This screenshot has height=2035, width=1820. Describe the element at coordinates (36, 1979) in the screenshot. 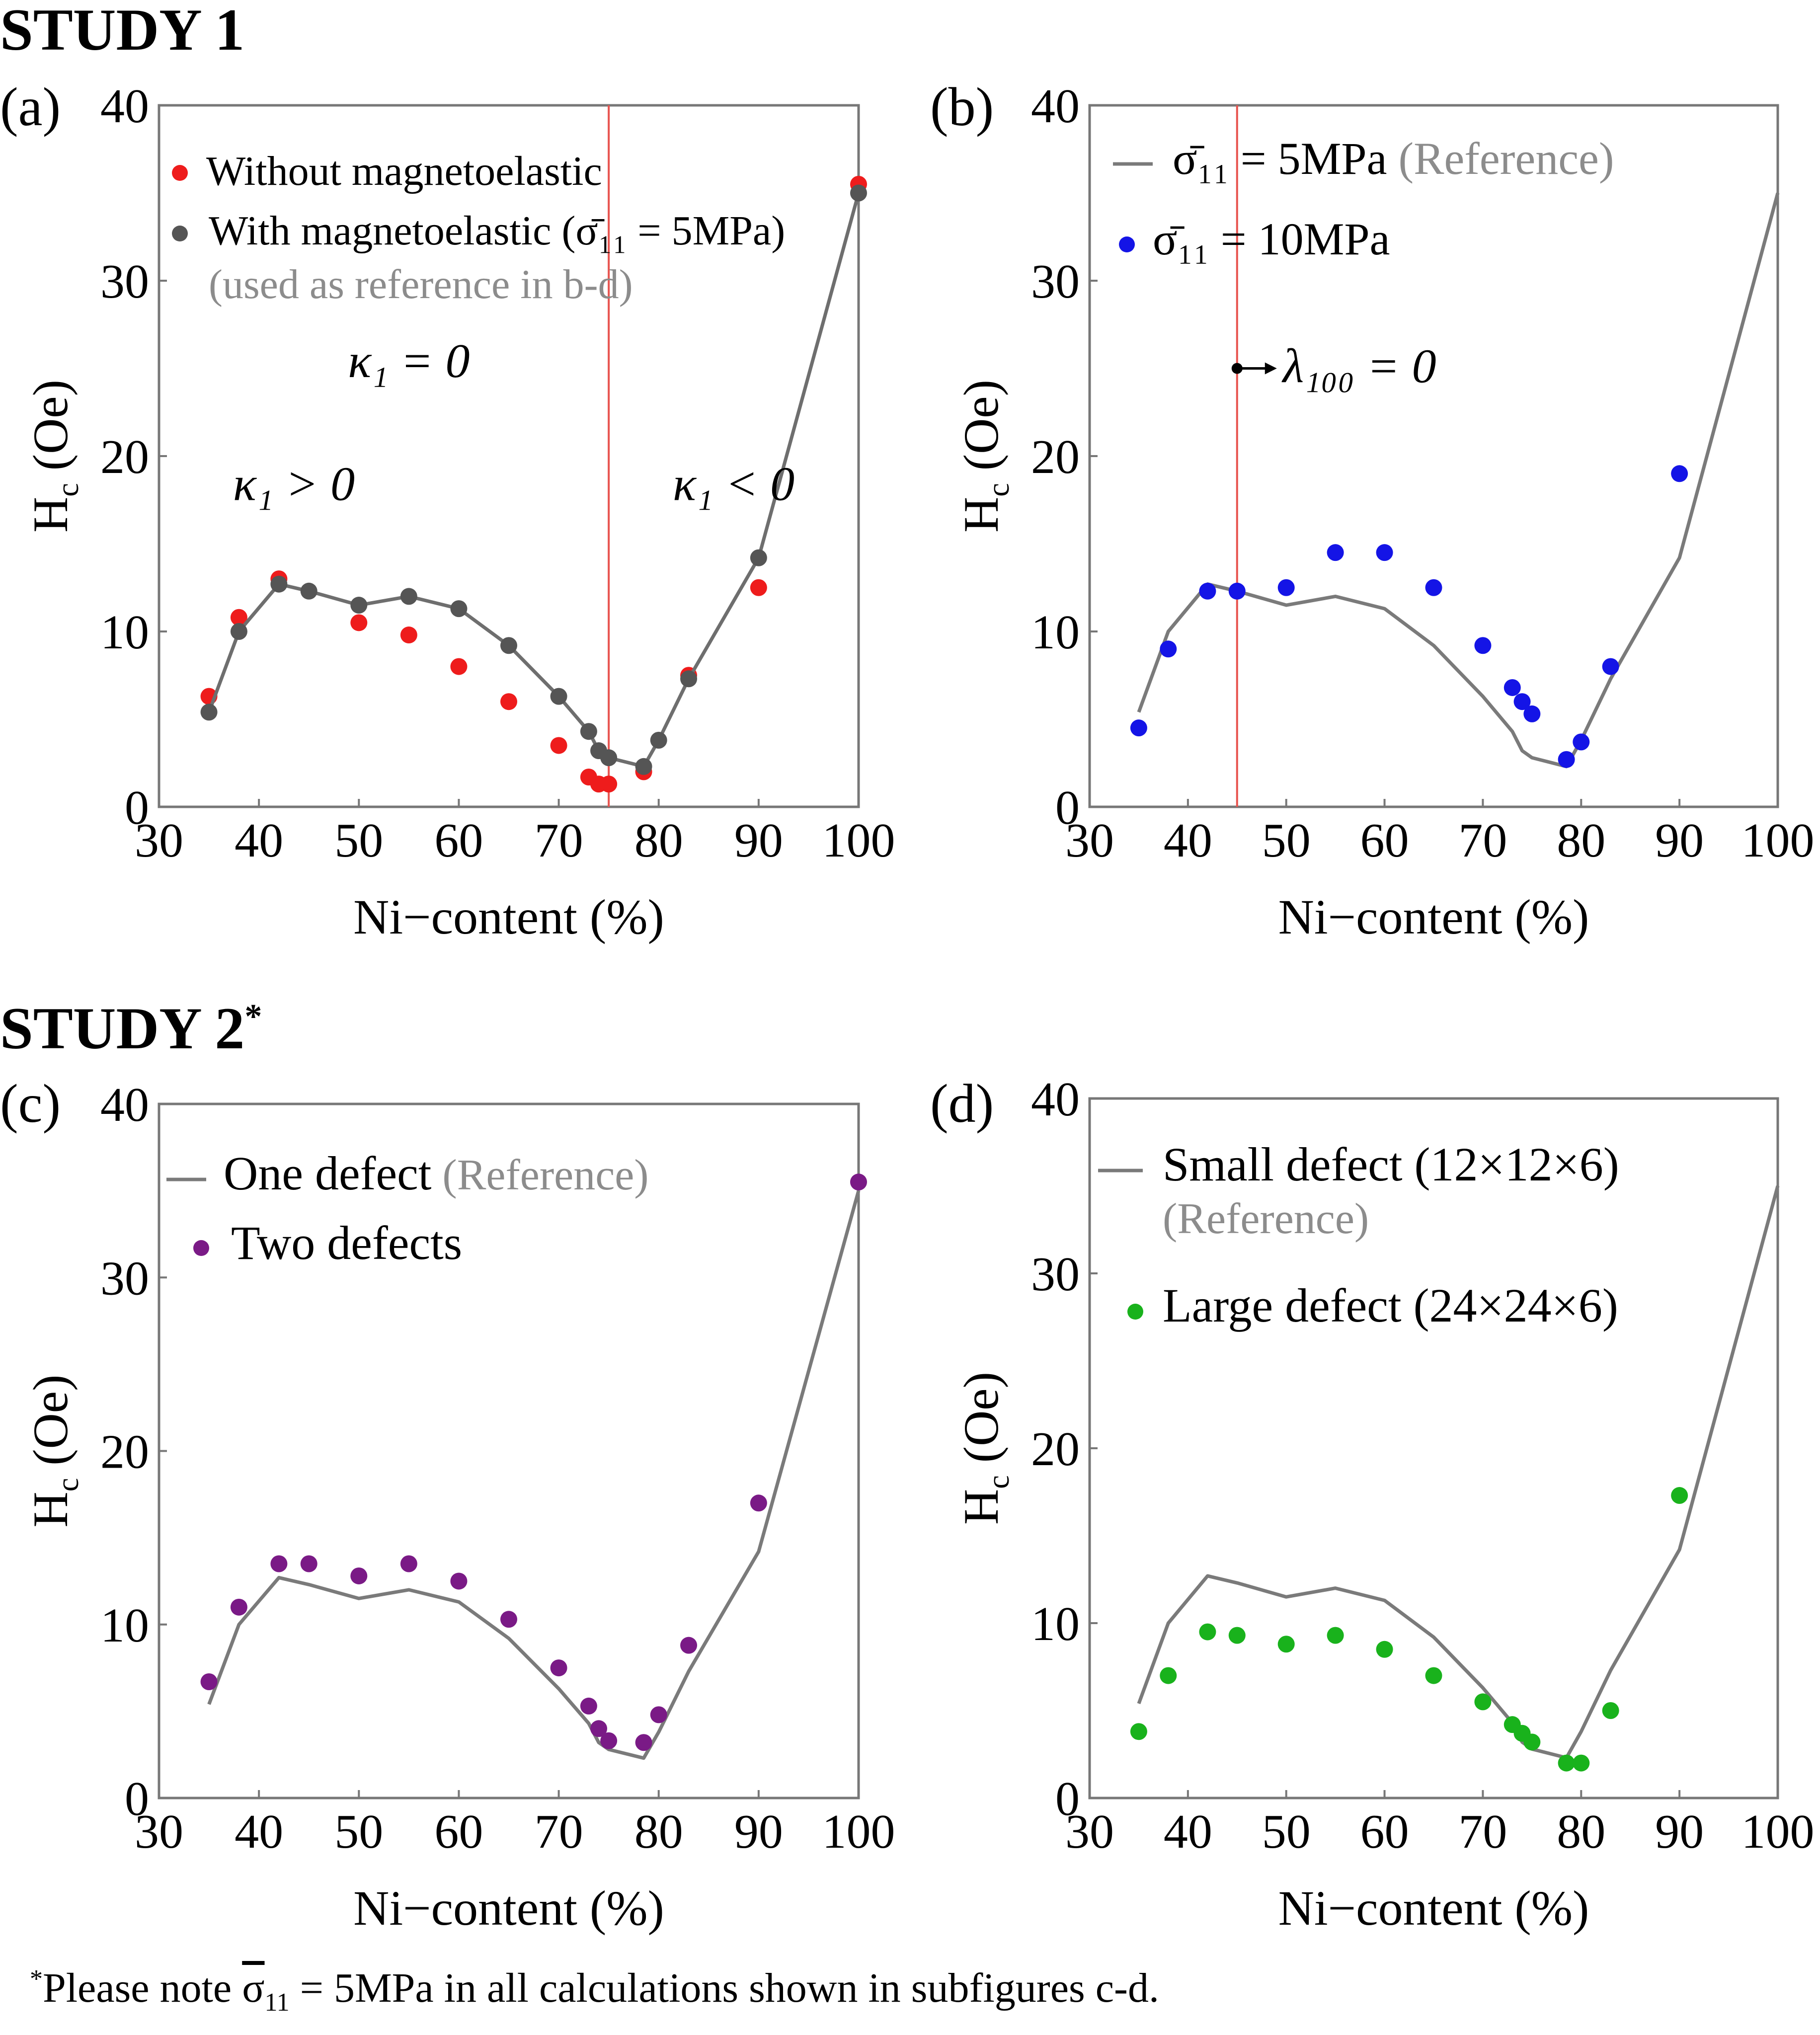

I see `footnote-mark: *` at that location.